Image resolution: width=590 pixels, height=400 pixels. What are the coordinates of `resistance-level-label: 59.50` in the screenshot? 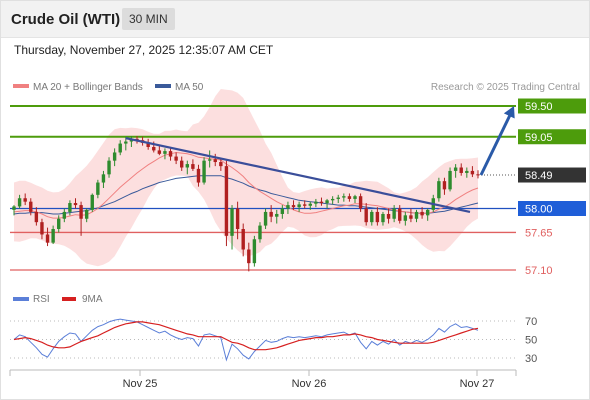 It's located at (539, 107).